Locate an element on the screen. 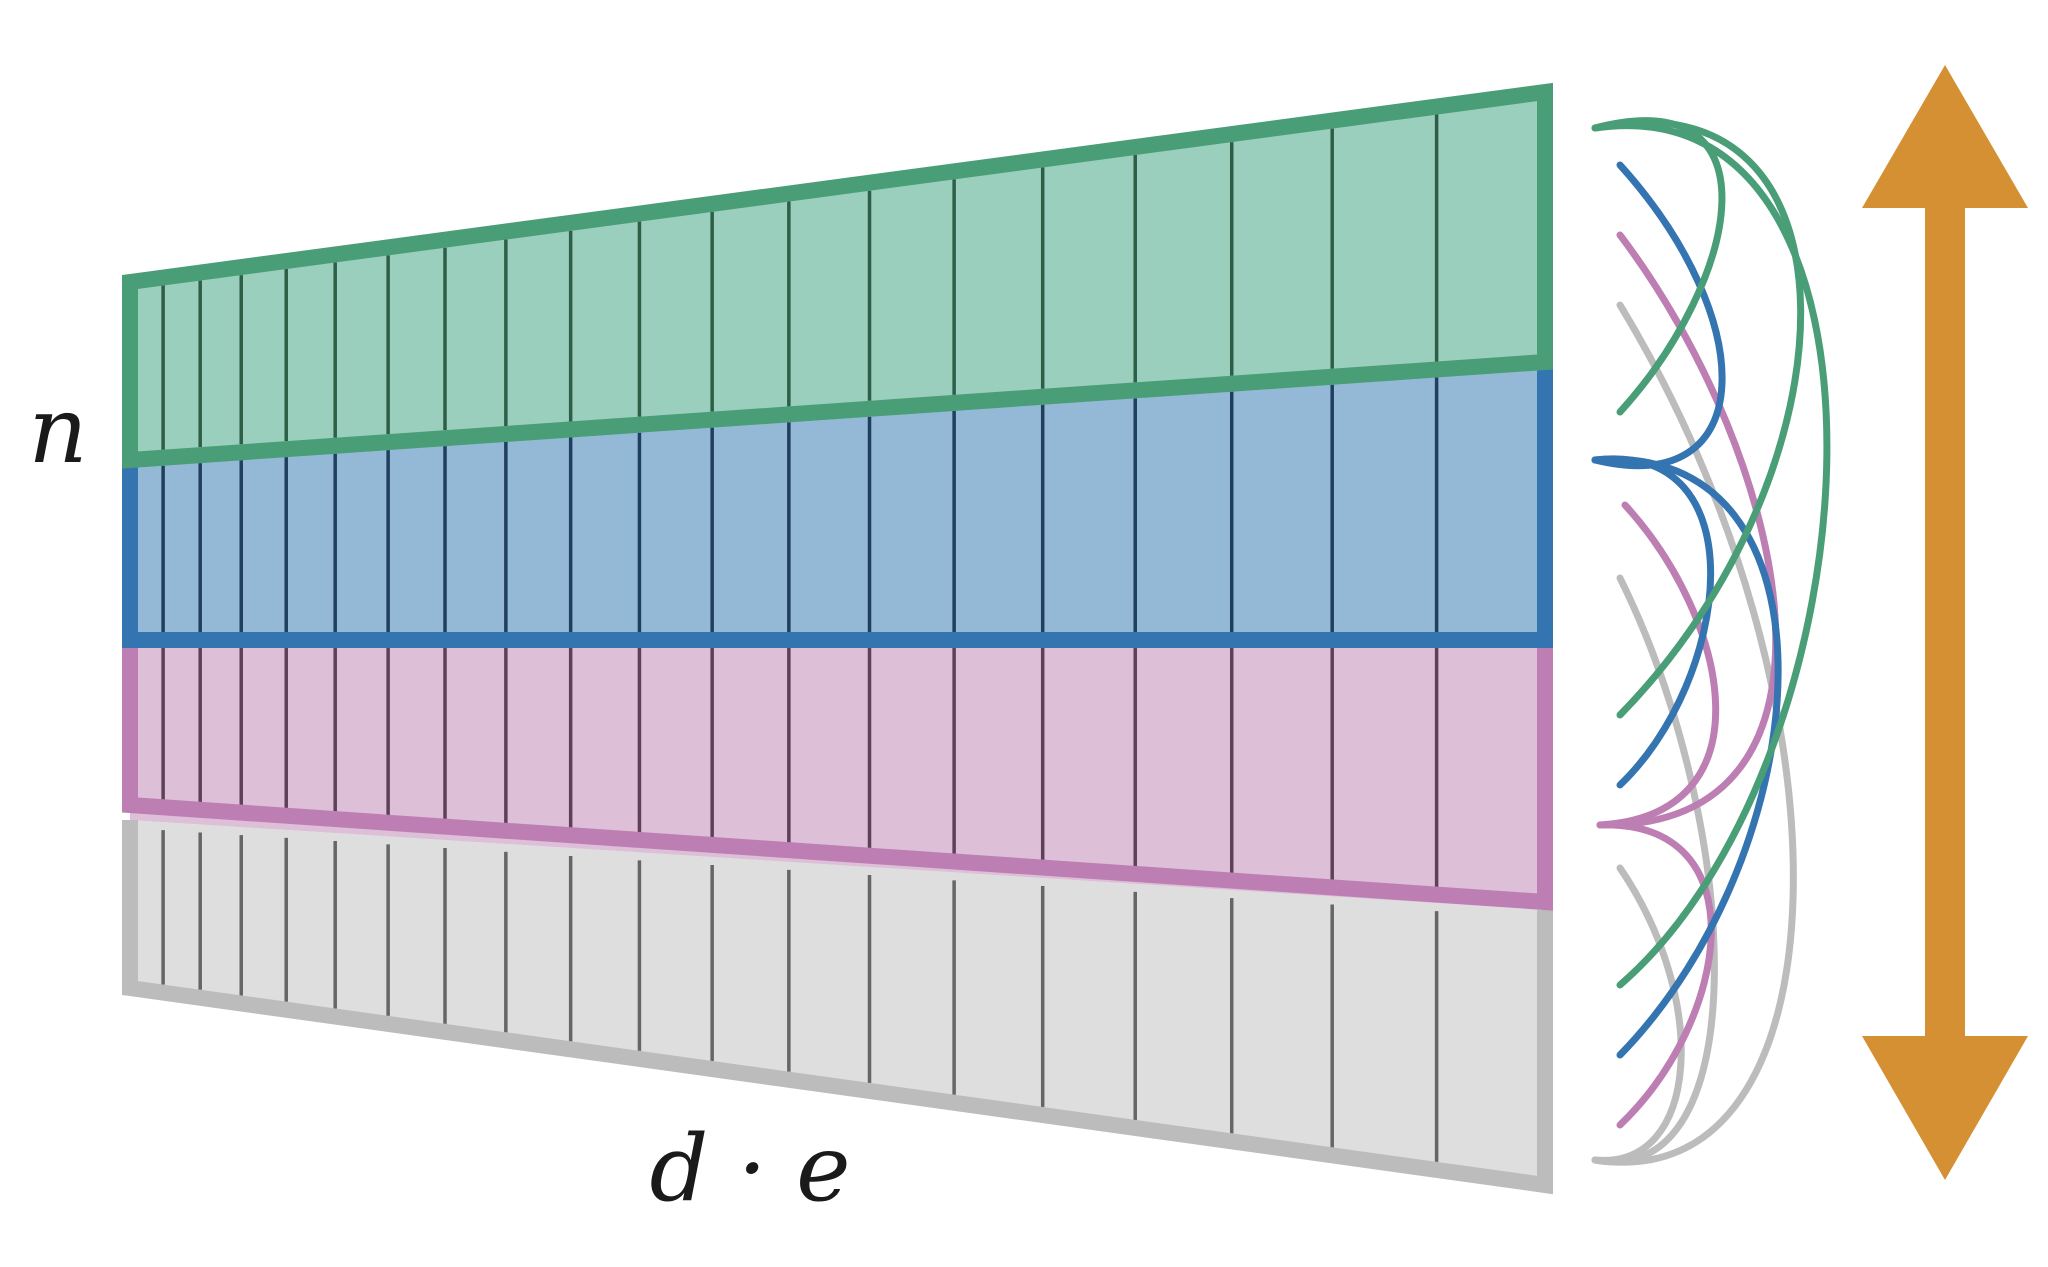 This screenshot has height=1267, width=2048. columns-label: d · e is located at coordinates (749, 1168).